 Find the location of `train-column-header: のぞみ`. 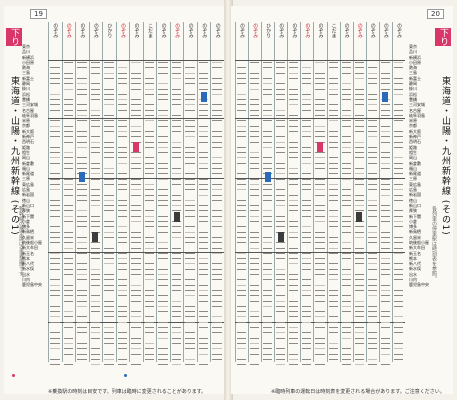

train-column-header: のぞみ is located at coordinates (372, 192).